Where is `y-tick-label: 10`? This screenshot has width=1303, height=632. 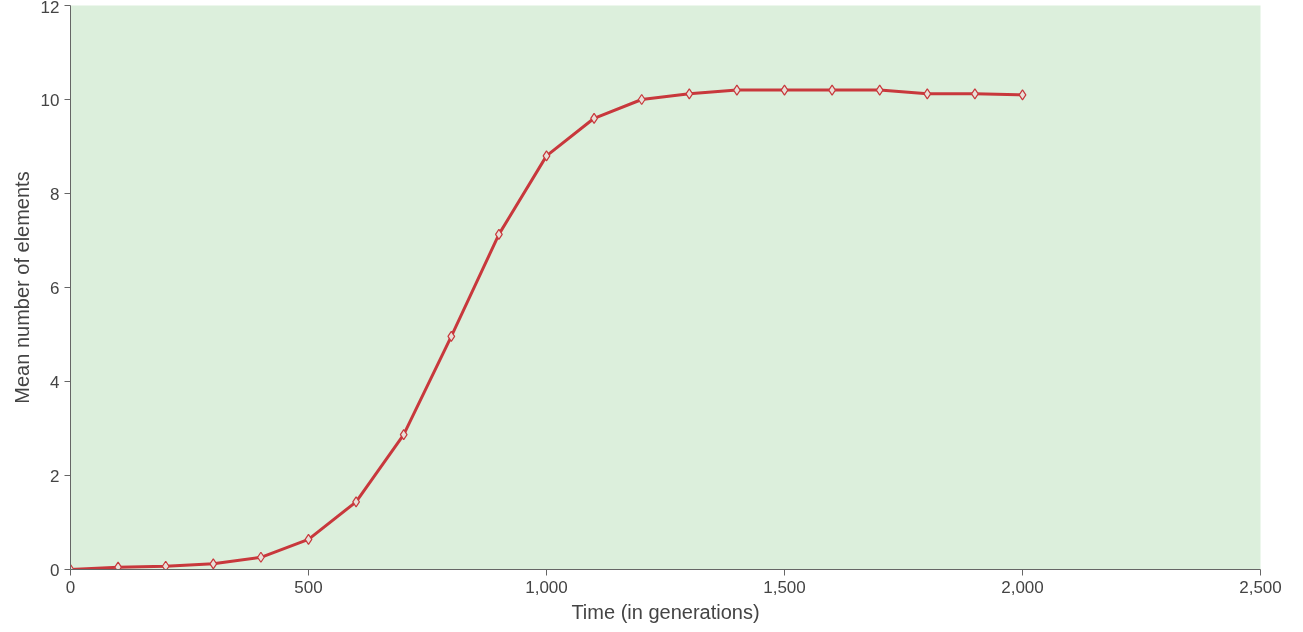
y-tick-label: 10 is located at coordinates (50, 100).